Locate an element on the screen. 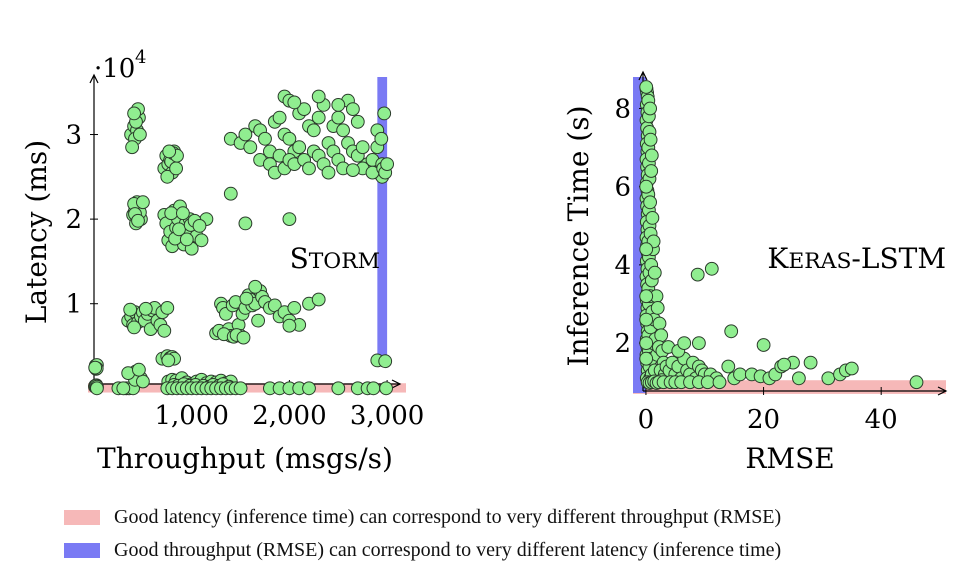 The image size is (968, 578). x-tick-label: 0 is located at coordinates (646, 420).